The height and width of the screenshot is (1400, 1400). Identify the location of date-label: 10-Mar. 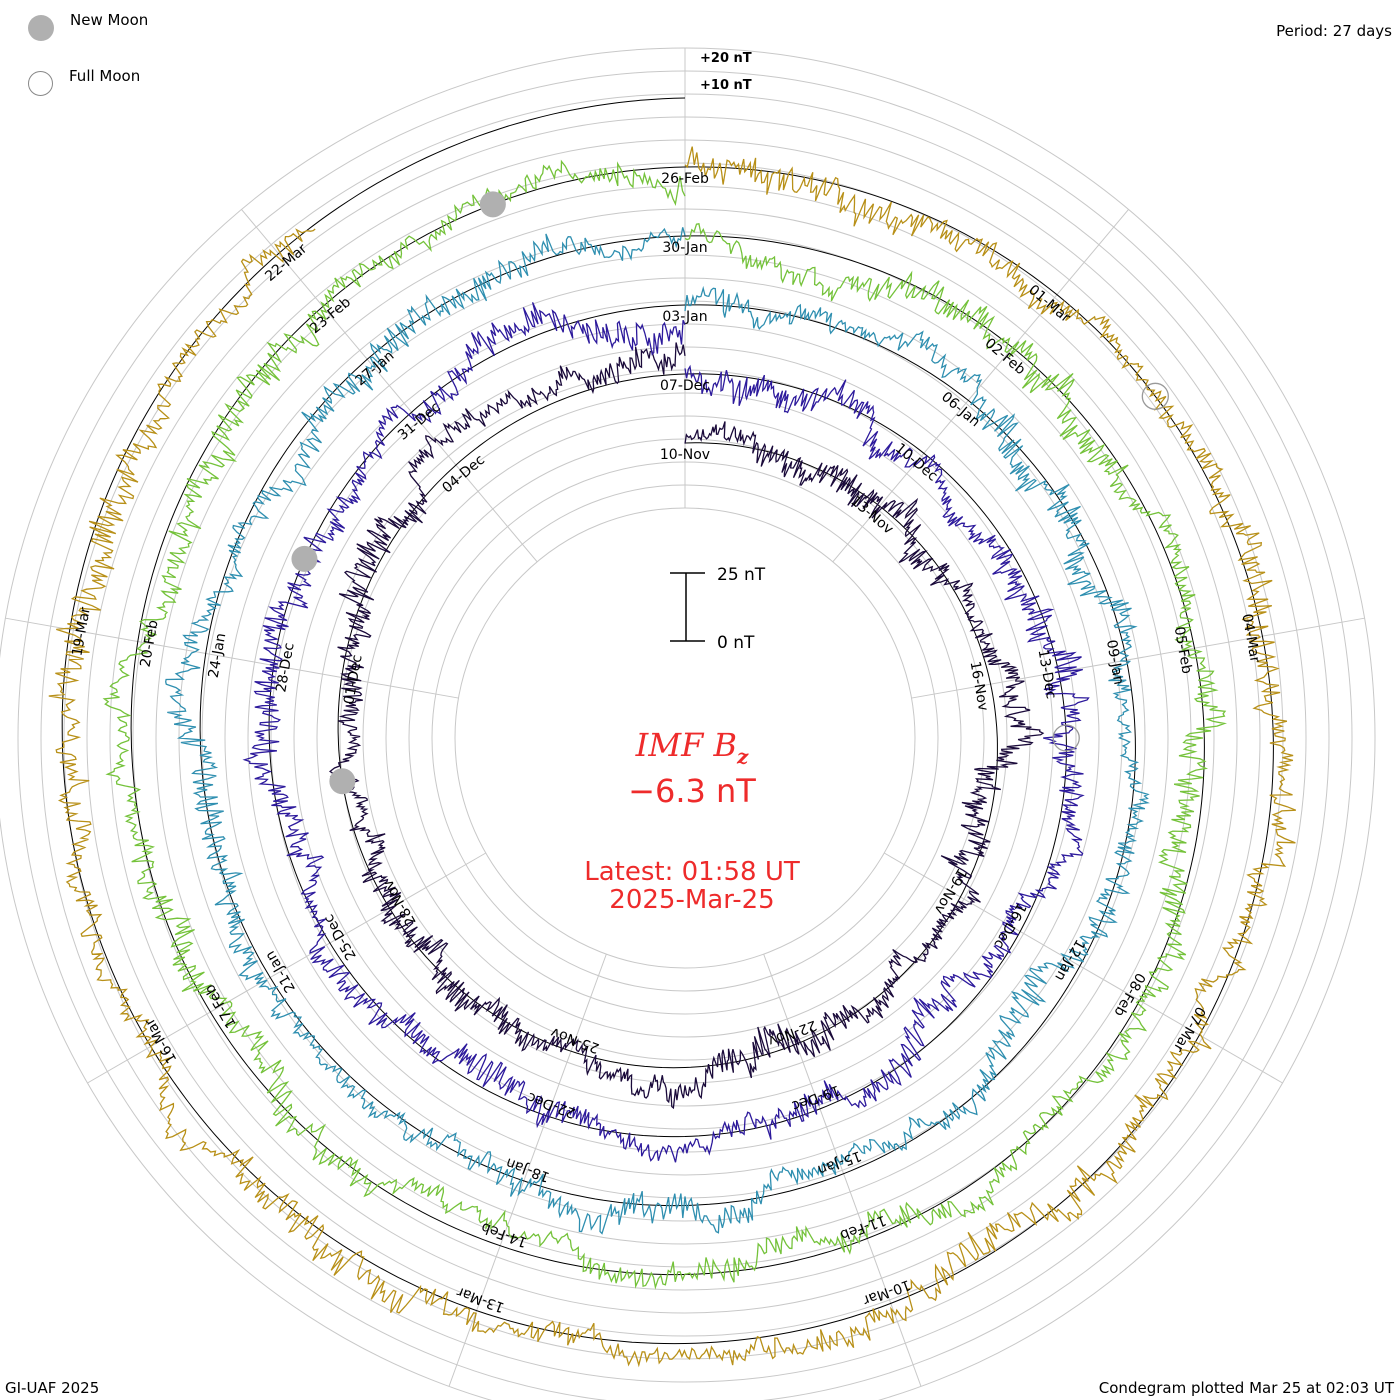
(887, 1292).